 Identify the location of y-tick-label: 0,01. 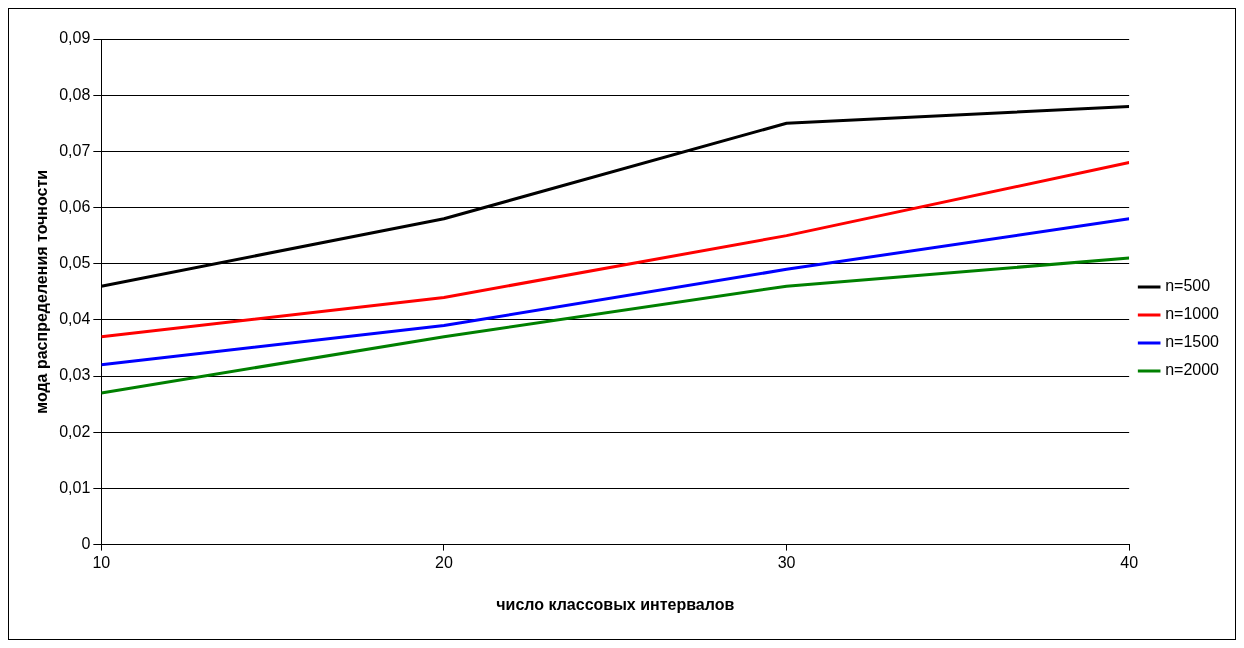
(75, 487).